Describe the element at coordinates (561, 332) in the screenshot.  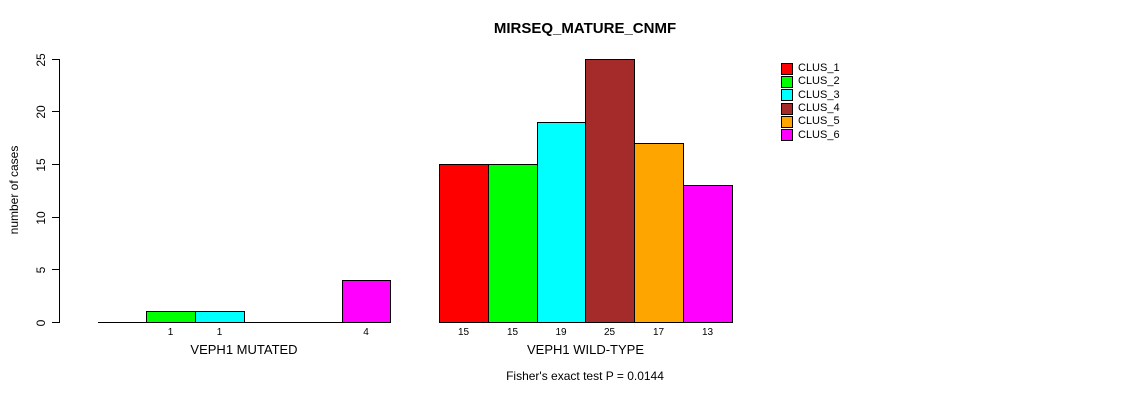
I see `bar-value-label: 19` at that location.